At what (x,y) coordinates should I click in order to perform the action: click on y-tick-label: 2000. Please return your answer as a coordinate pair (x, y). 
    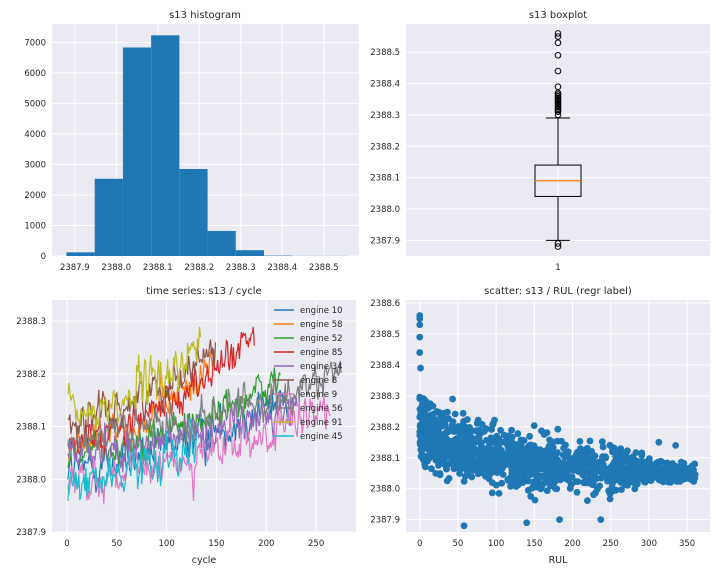
    Looking at the image, I should click on (35, 196).